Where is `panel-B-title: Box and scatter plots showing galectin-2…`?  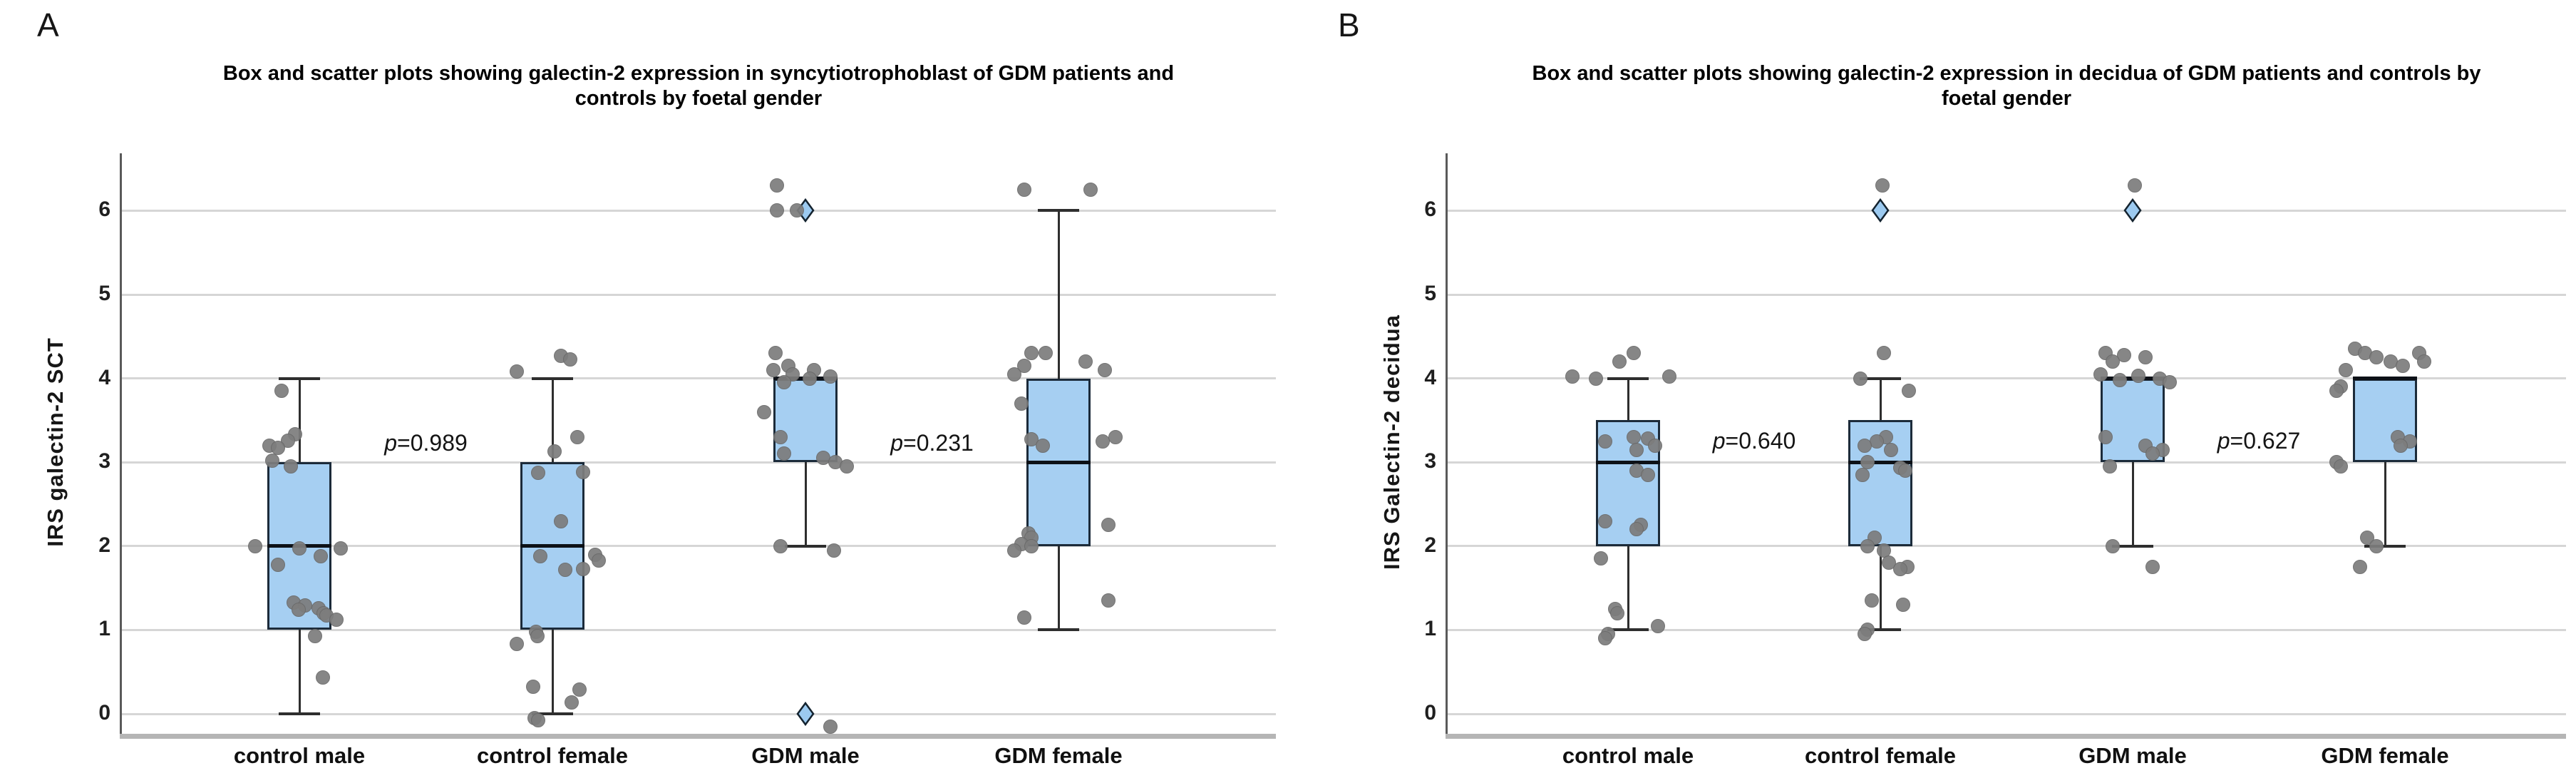
panel-B-title: Box and scatter plots showing galectin-2… is located at coordinates (2006, 86).